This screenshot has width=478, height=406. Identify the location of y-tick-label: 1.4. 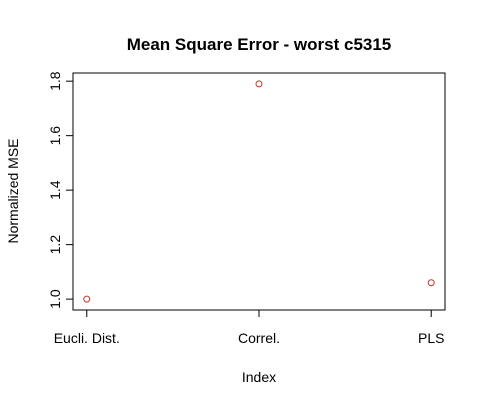
(55, 190).